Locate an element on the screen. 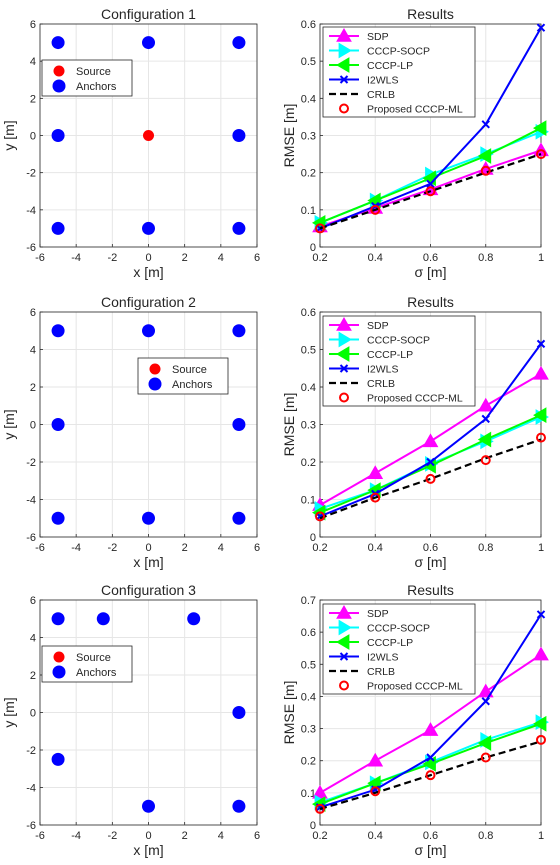 The height and width of the screenshot is (865, 560). legend-label: SDP is located at coordinates (378, 37).